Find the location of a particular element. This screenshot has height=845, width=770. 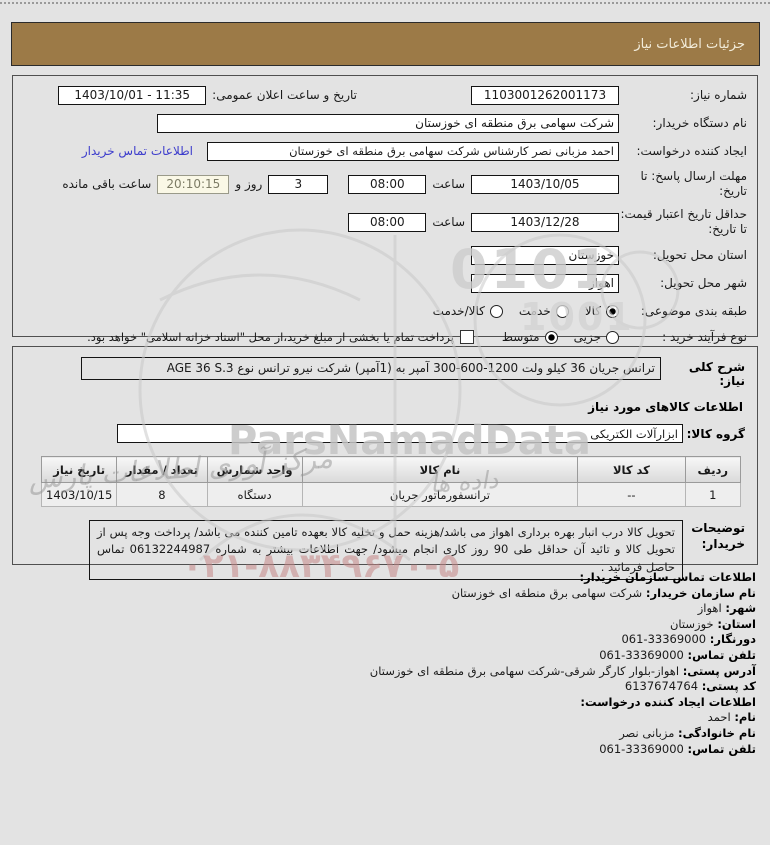

buyer-notes-label: توضیحات خریدار: is located at coordinates (718, 536).